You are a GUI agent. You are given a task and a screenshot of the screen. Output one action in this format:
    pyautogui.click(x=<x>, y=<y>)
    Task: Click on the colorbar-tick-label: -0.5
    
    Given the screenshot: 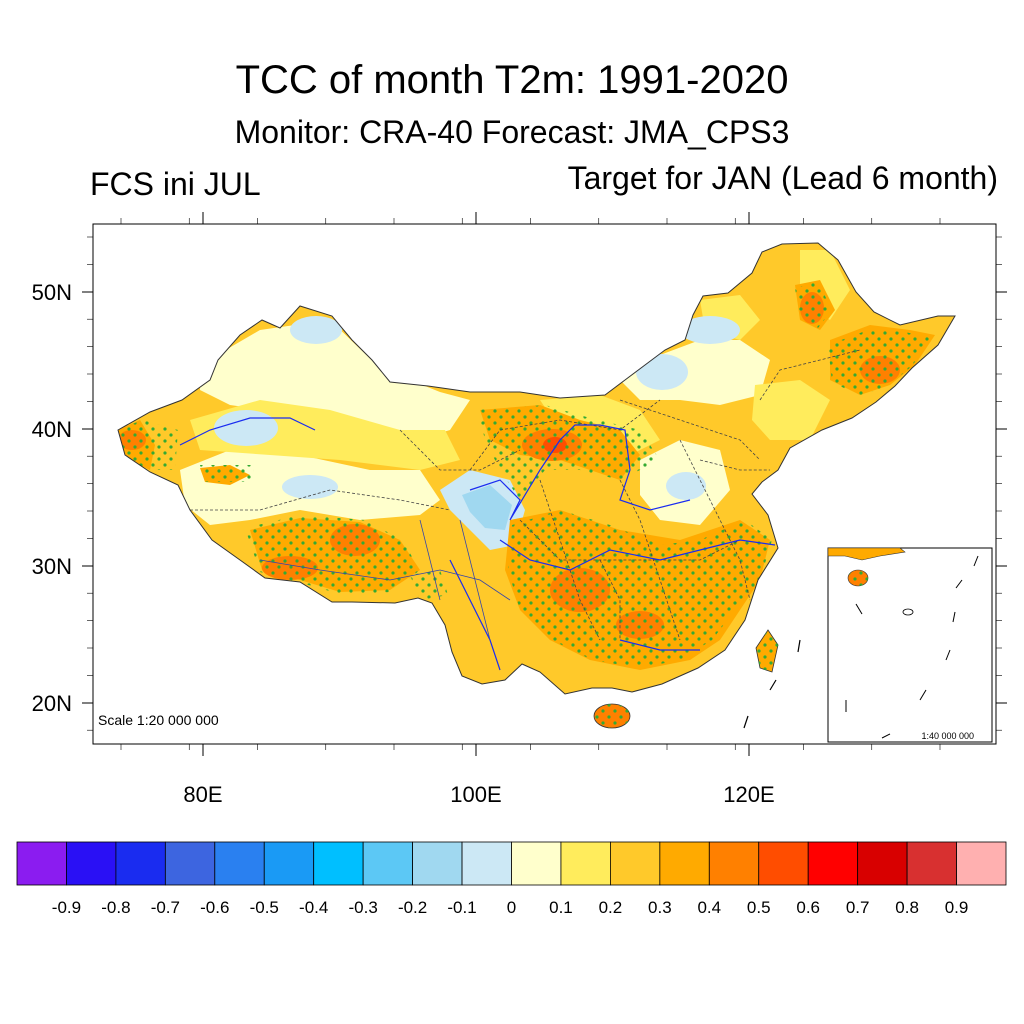 What is the action you would take?
    pyautogui.click(x=264, y=907)
    